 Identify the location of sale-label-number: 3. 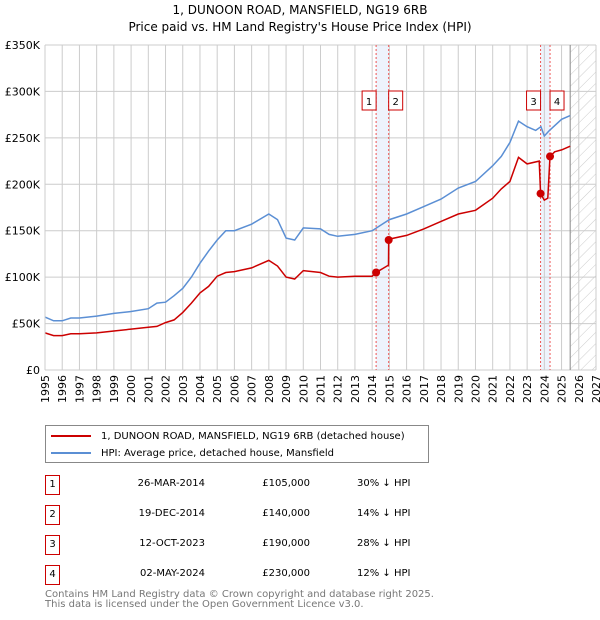
(533, 102).